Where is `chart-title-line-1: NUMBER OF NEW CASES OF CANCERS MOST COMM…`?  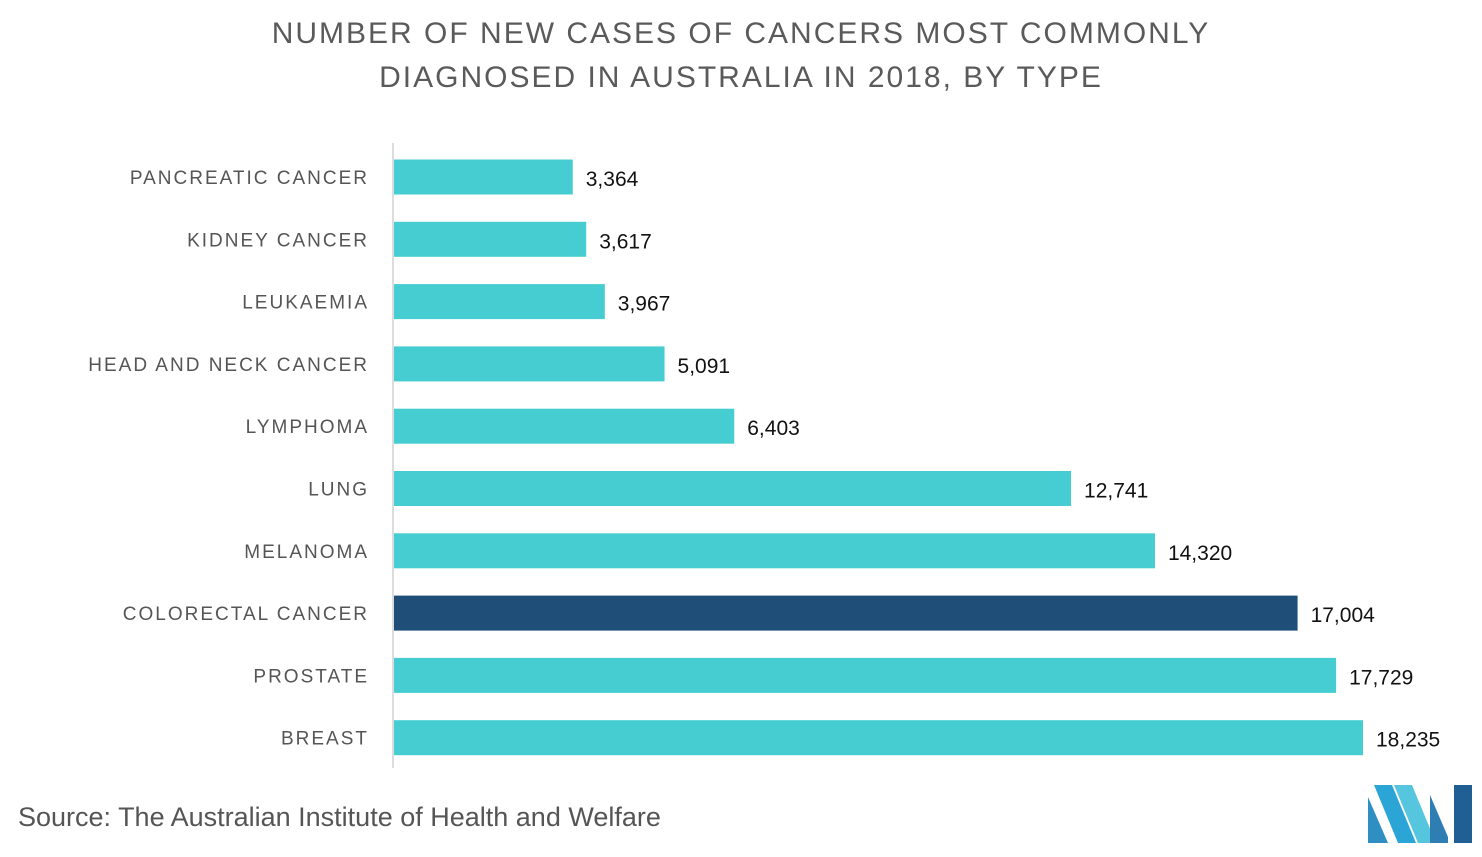
chart-title-line-1: NUMBER OF NEW CASES OF CANCERS MOST COMM… is located at coordinates (741, 33).